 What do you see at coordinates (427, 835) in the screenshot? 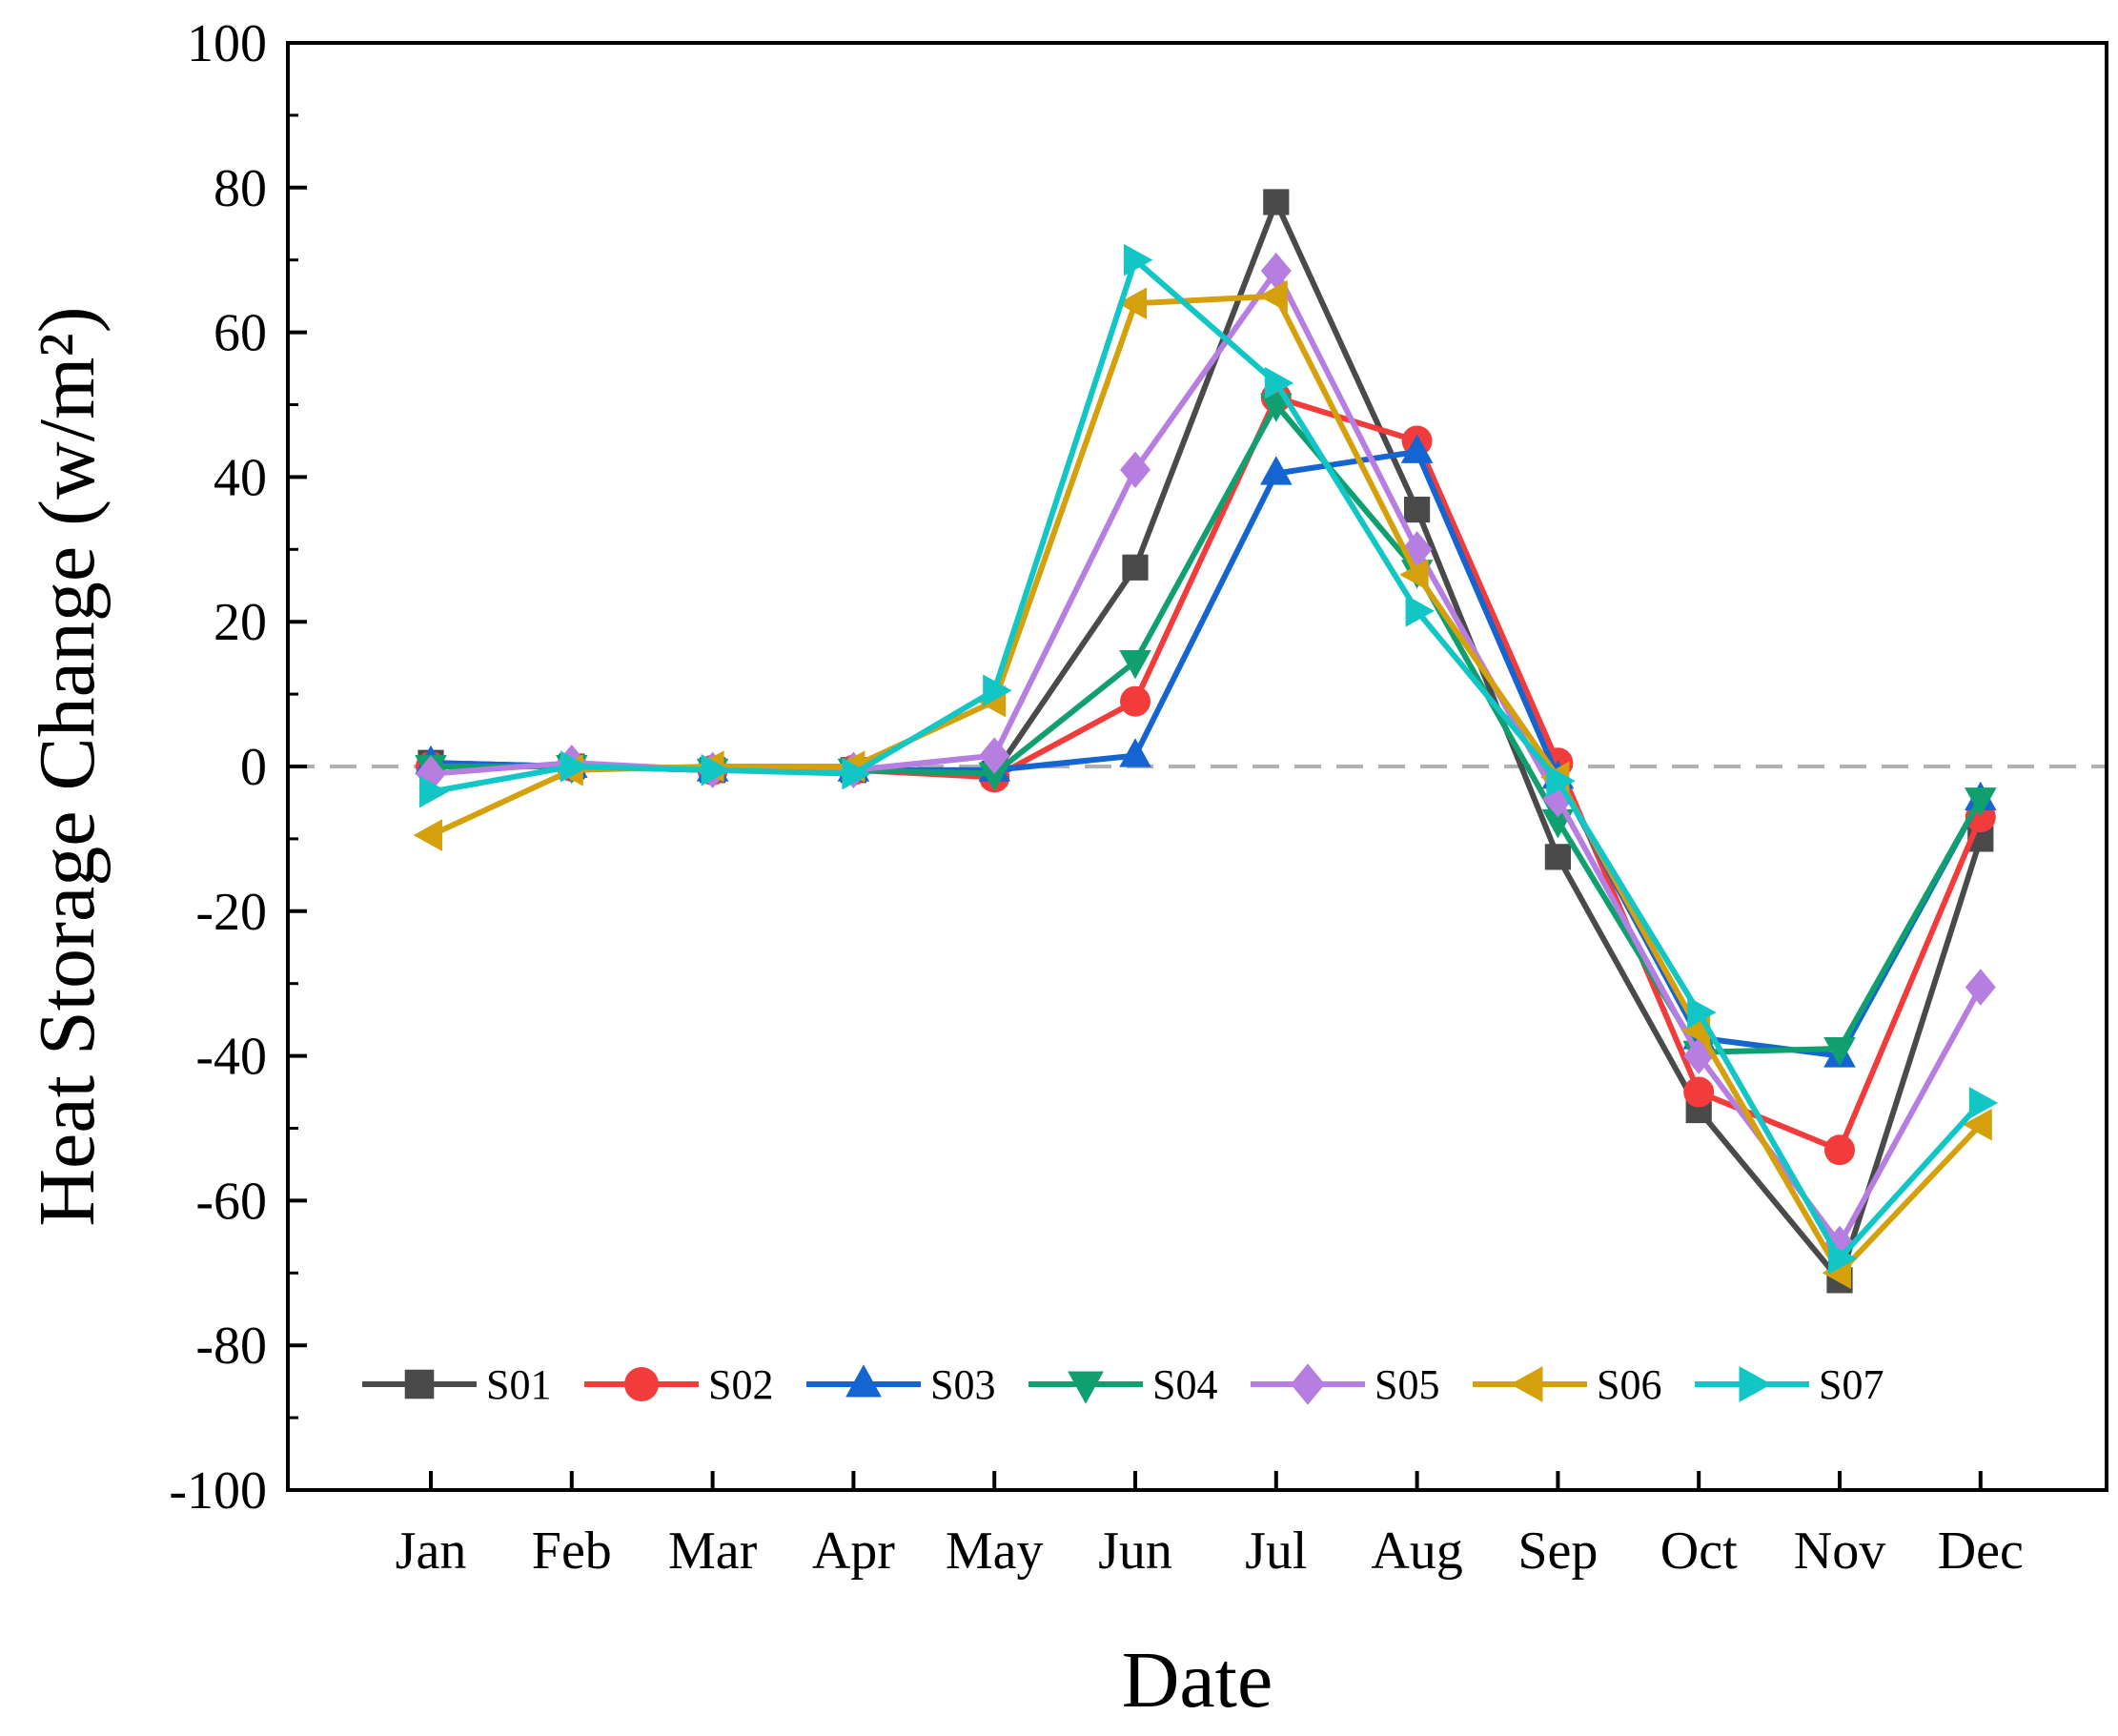
I see `point-s06-jan` at bounding box center [427, 835].